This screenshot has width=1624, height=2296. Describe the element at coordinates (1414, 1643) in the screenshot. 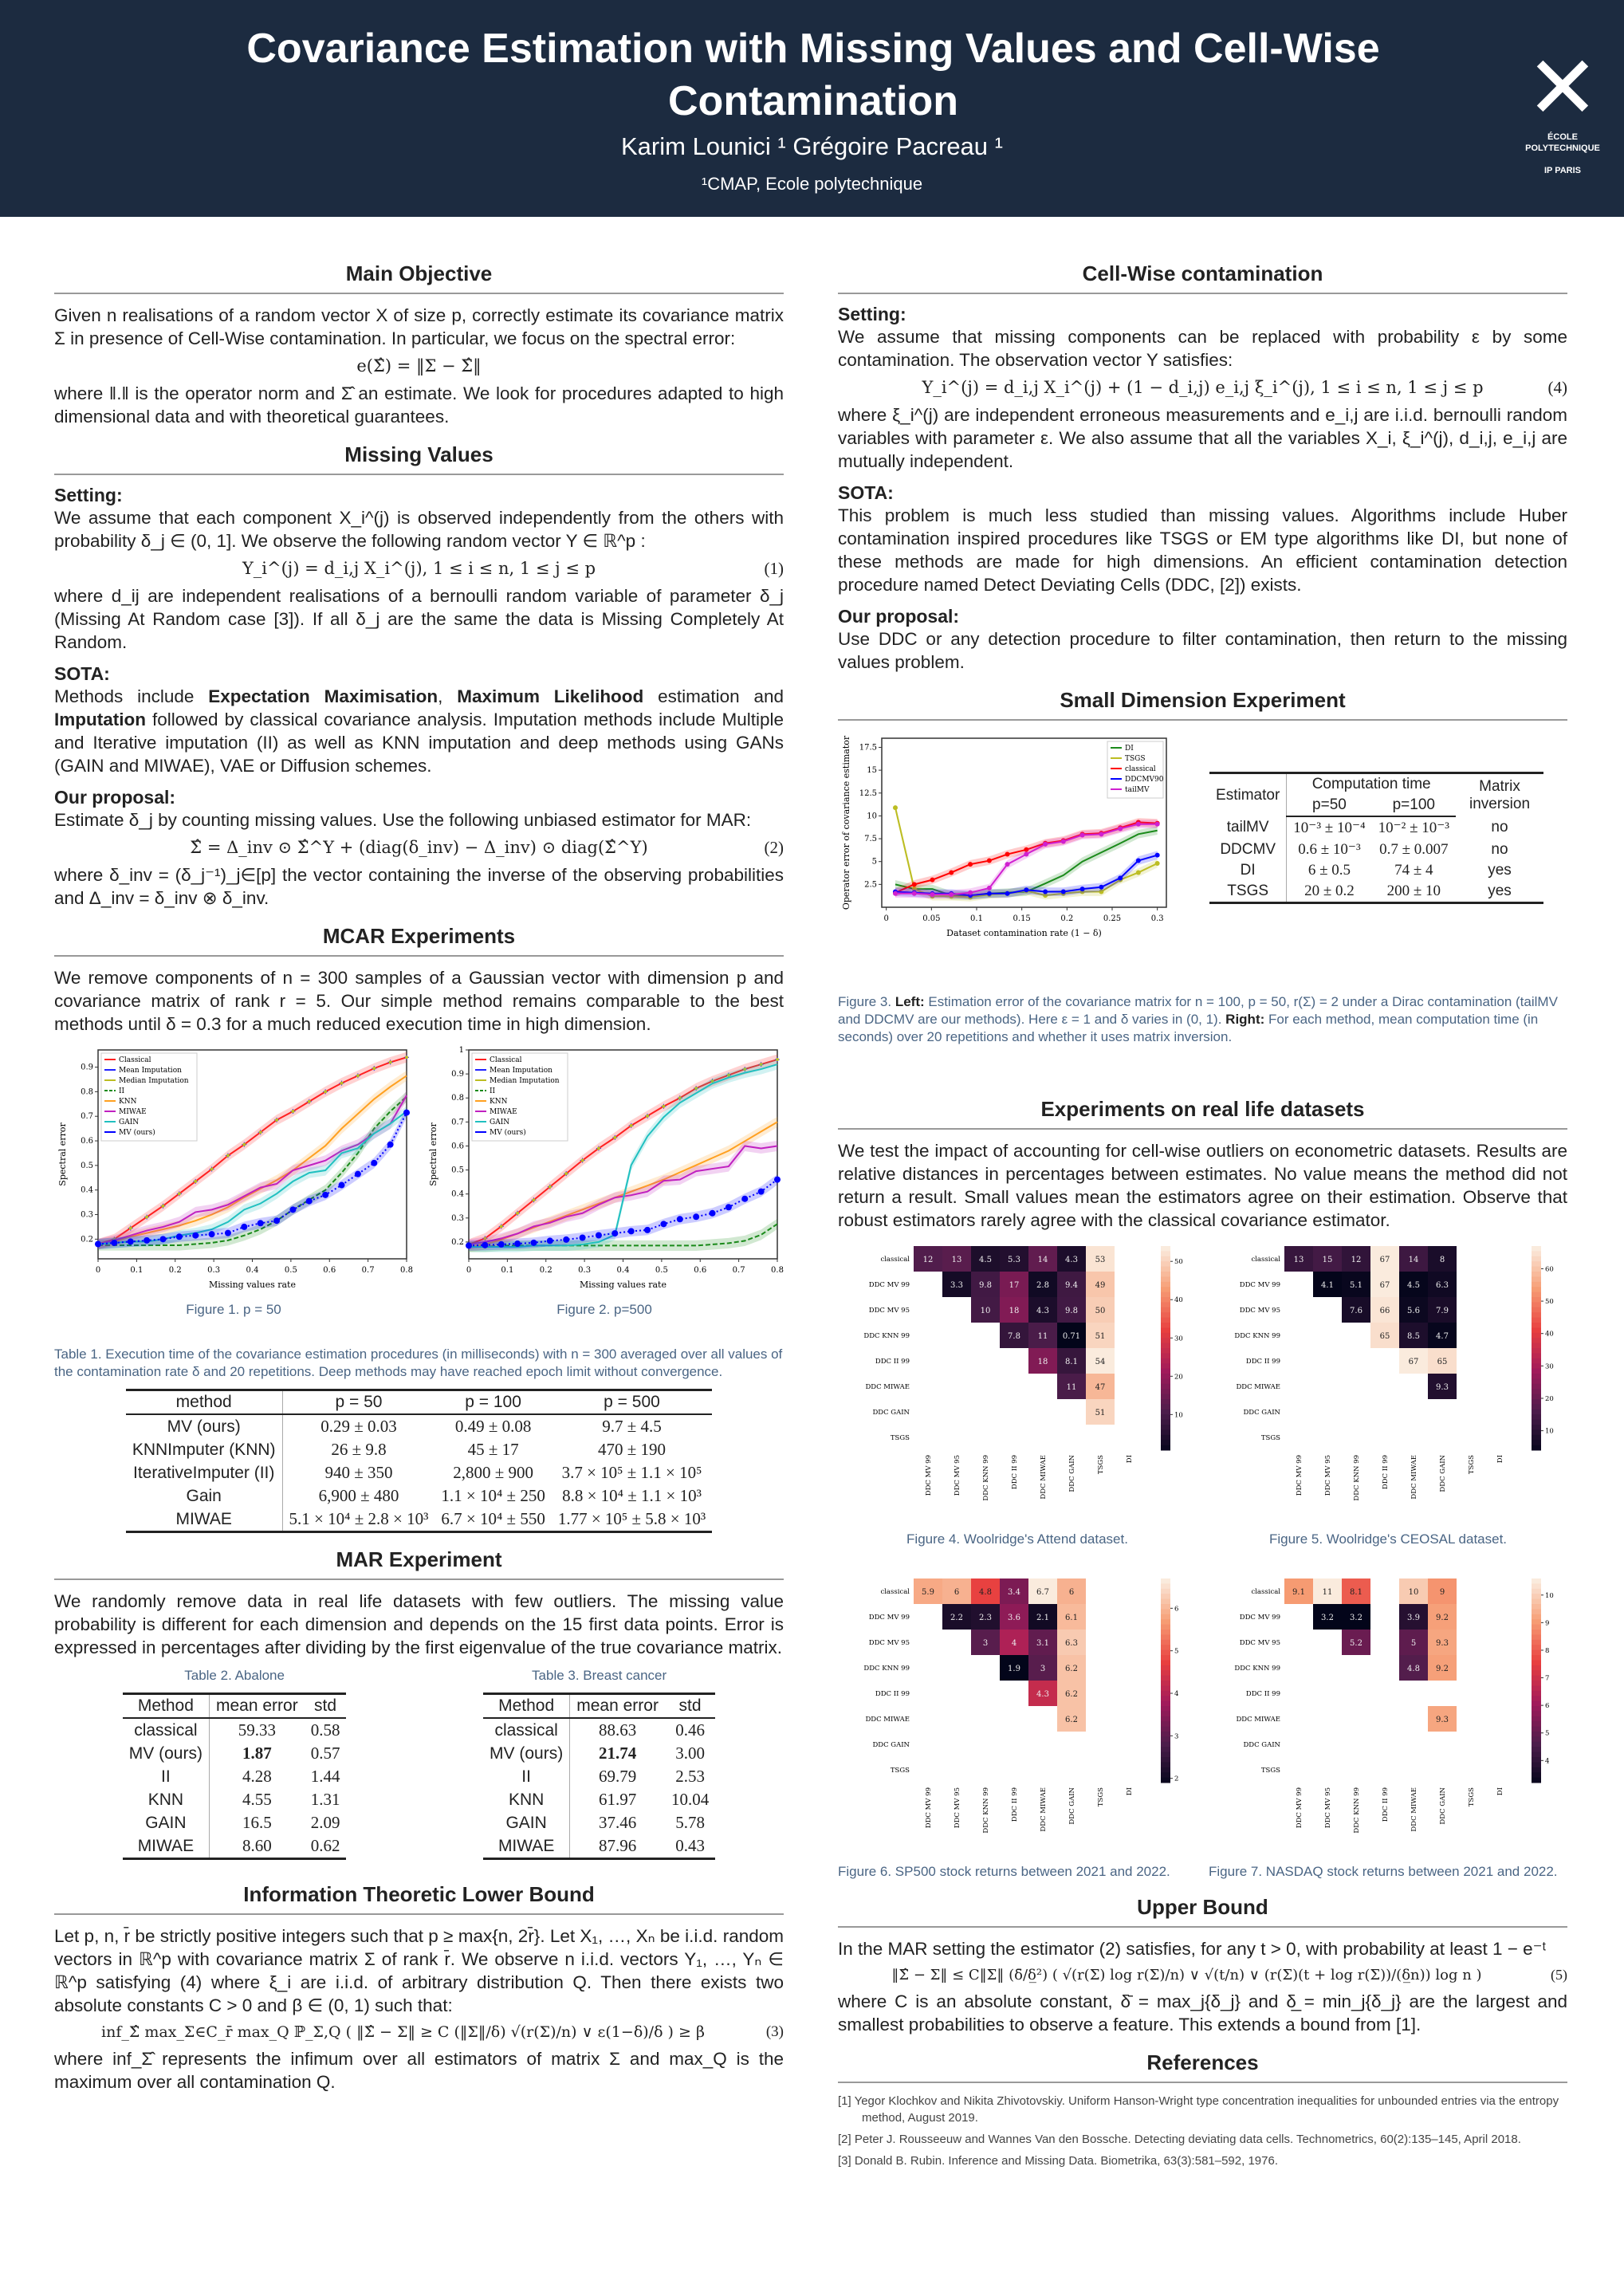

I see `cell-value: 5` at that location.